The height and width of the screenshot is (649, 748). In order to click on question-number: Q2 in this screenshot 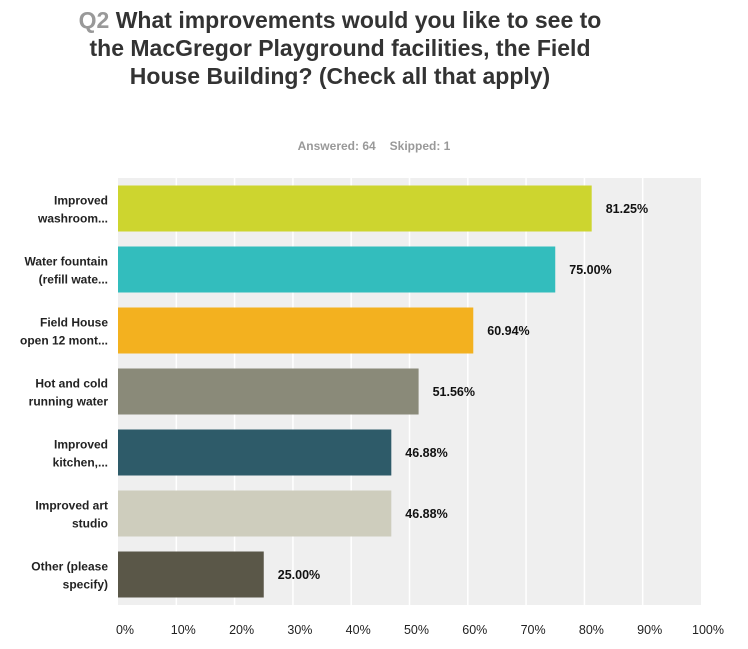, I will do `click(94, 20)`.